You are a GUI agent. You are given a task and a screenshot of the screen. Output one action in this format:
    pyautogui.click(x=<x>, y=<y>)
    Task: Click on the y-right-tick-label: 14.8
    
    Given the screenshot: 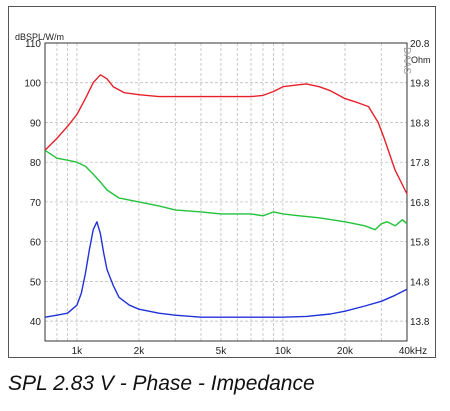 What is the action you would take?
    pyautogui.click(x=420, y=282)
    